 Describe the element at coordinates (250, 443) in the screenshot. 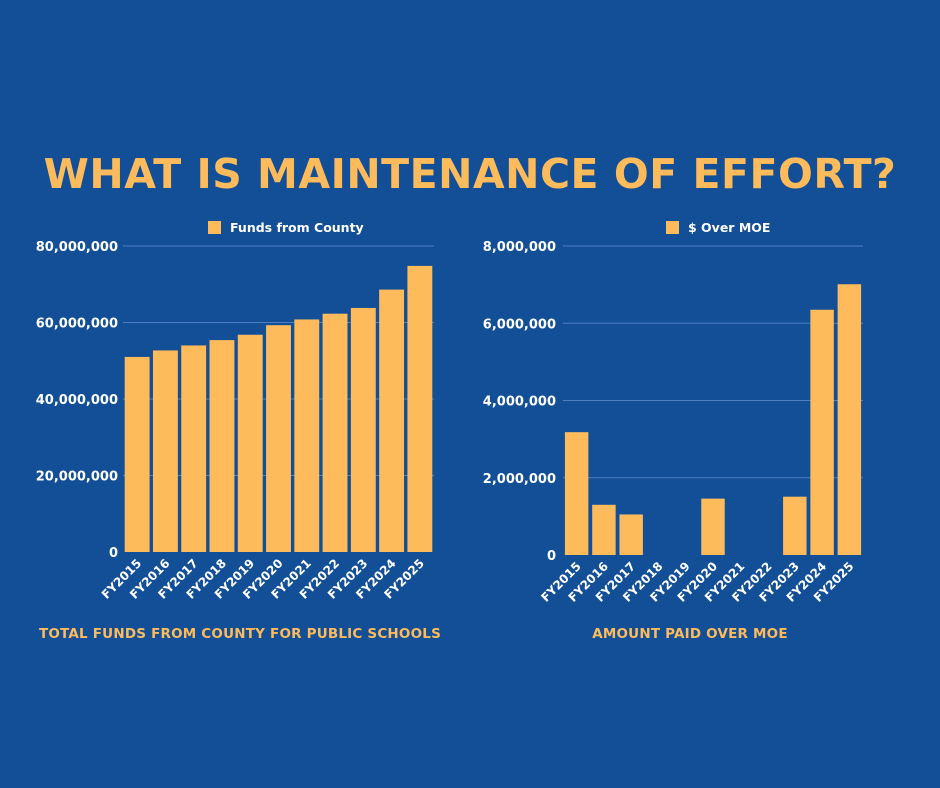

I see `bar-fy2019` at that location.